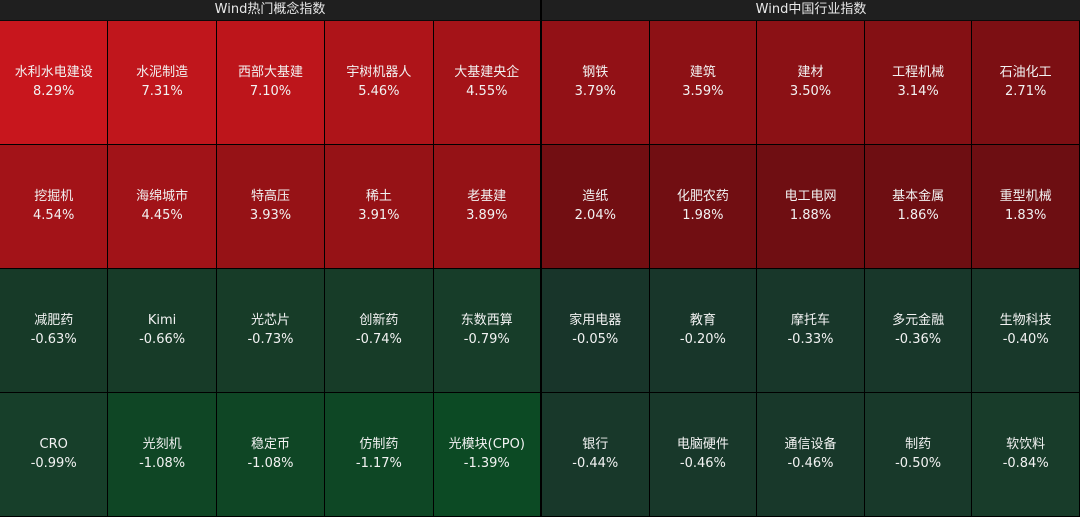  Describe the element at coordinates (918, 455) in the screenshot. I see `industry-index-tile: 制药 -0.50%` at that location.